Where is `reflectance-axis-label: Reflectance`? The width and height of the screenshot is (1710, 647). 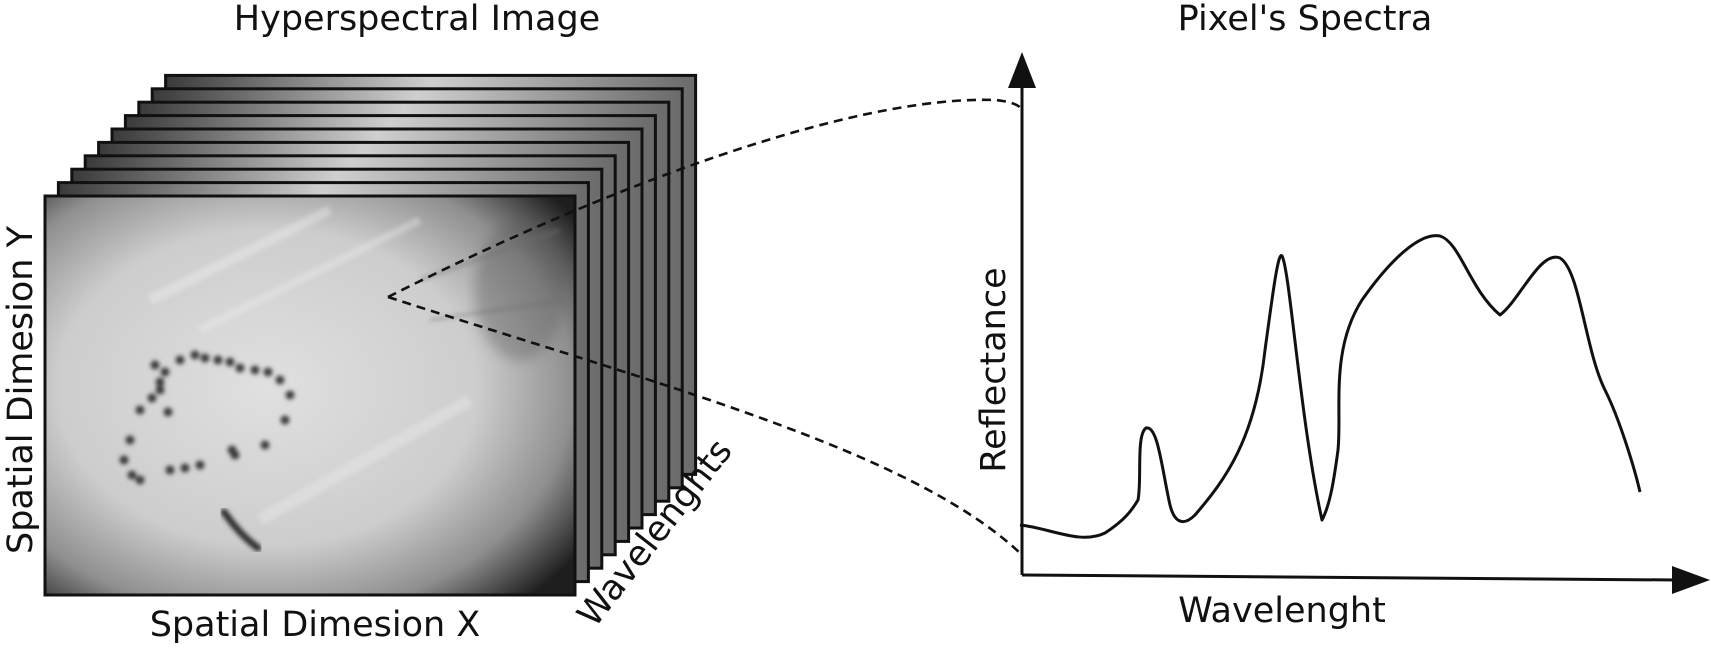
reflectance-axis-label: Reflectance is located at coordinates (994, 369).